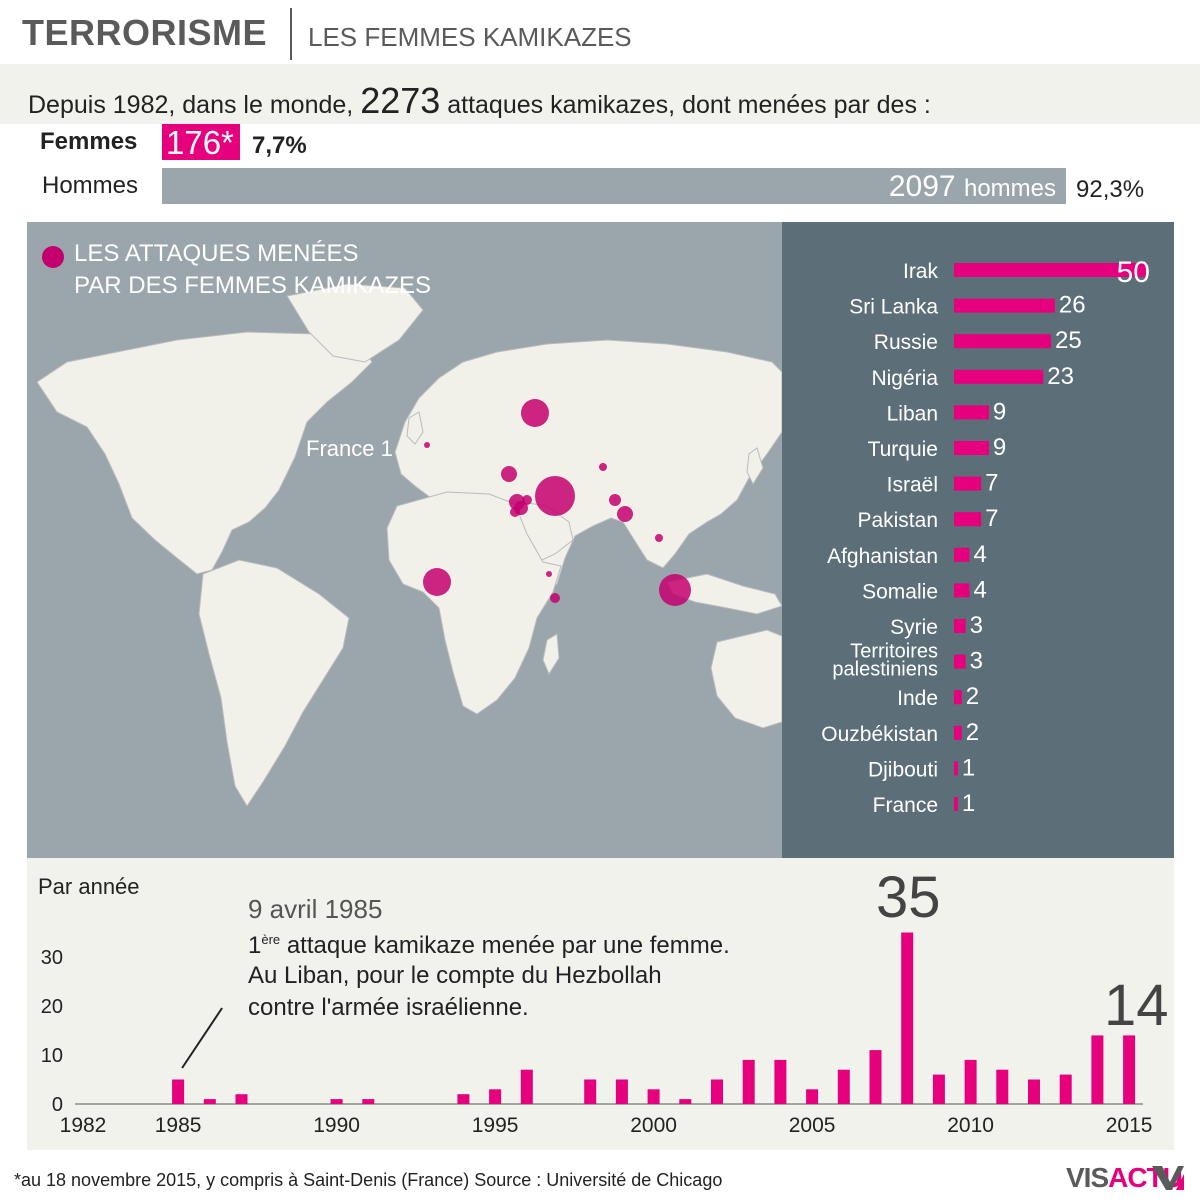 The width and height of the screenshot is (1200, 1200). What do you see at coordinates (400, 100) in the screenshot?
I see `intro-total: 2273` at bounding box center [400, 100].